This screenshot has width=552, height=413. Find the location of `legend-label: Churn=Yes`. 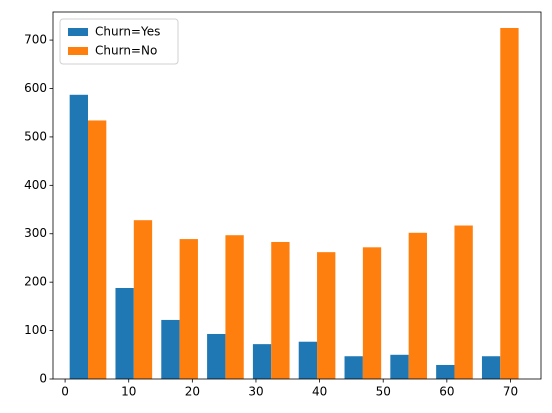

legend-label: Churn=Yes is located at coordinates (127, 32).